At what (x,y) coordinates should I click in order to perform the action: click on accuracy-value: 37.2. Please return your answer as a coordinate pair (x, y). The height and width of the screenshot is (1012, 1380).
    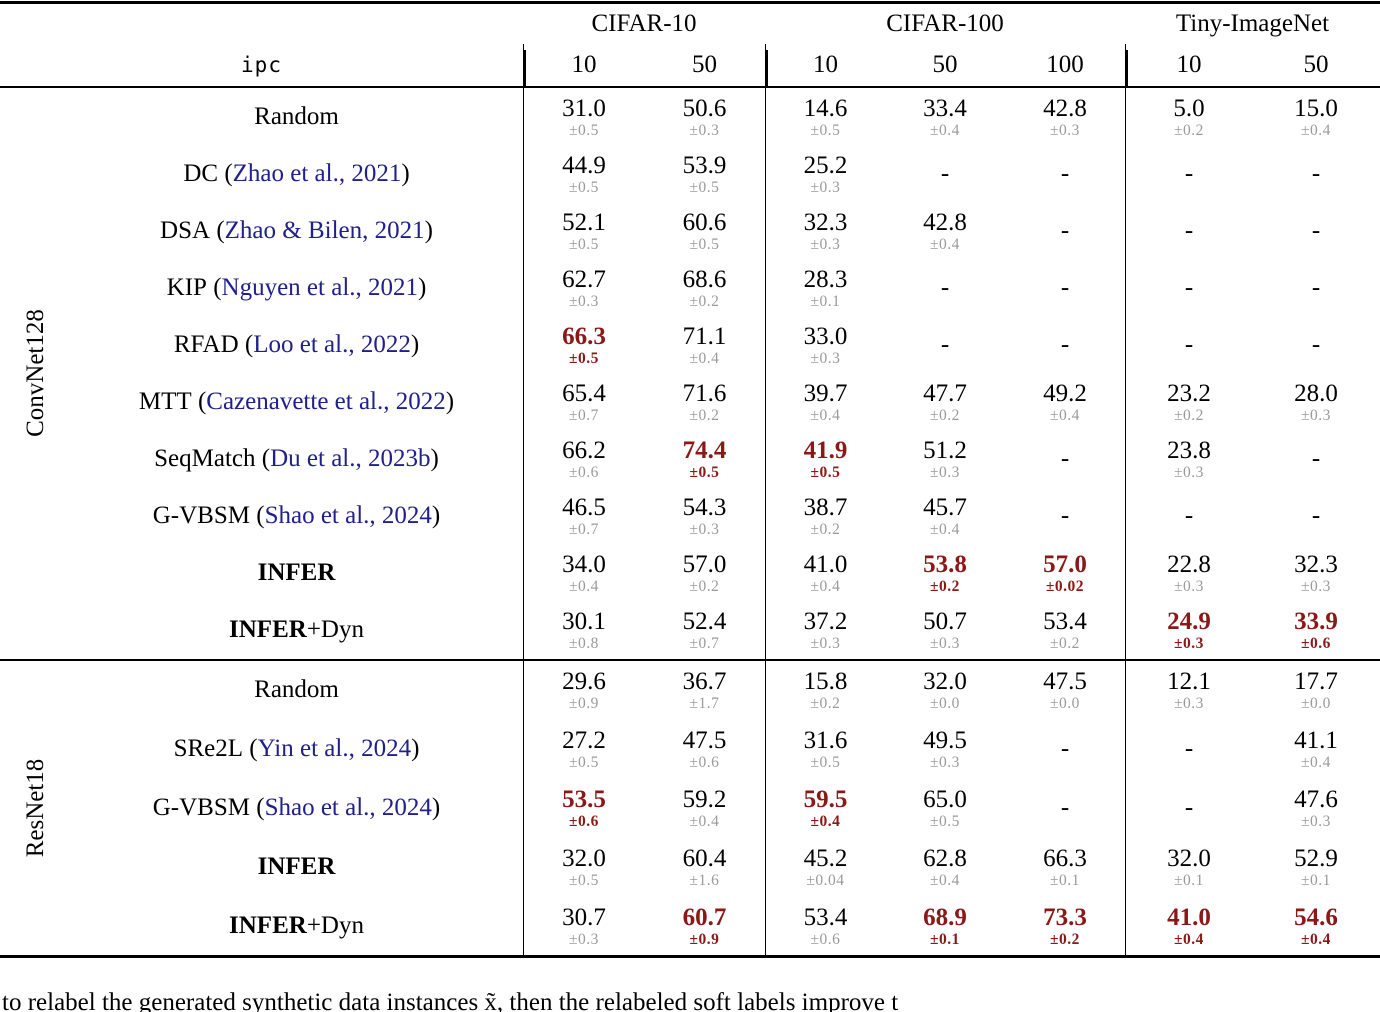
    Looking at the image, I should click on (825, 622).